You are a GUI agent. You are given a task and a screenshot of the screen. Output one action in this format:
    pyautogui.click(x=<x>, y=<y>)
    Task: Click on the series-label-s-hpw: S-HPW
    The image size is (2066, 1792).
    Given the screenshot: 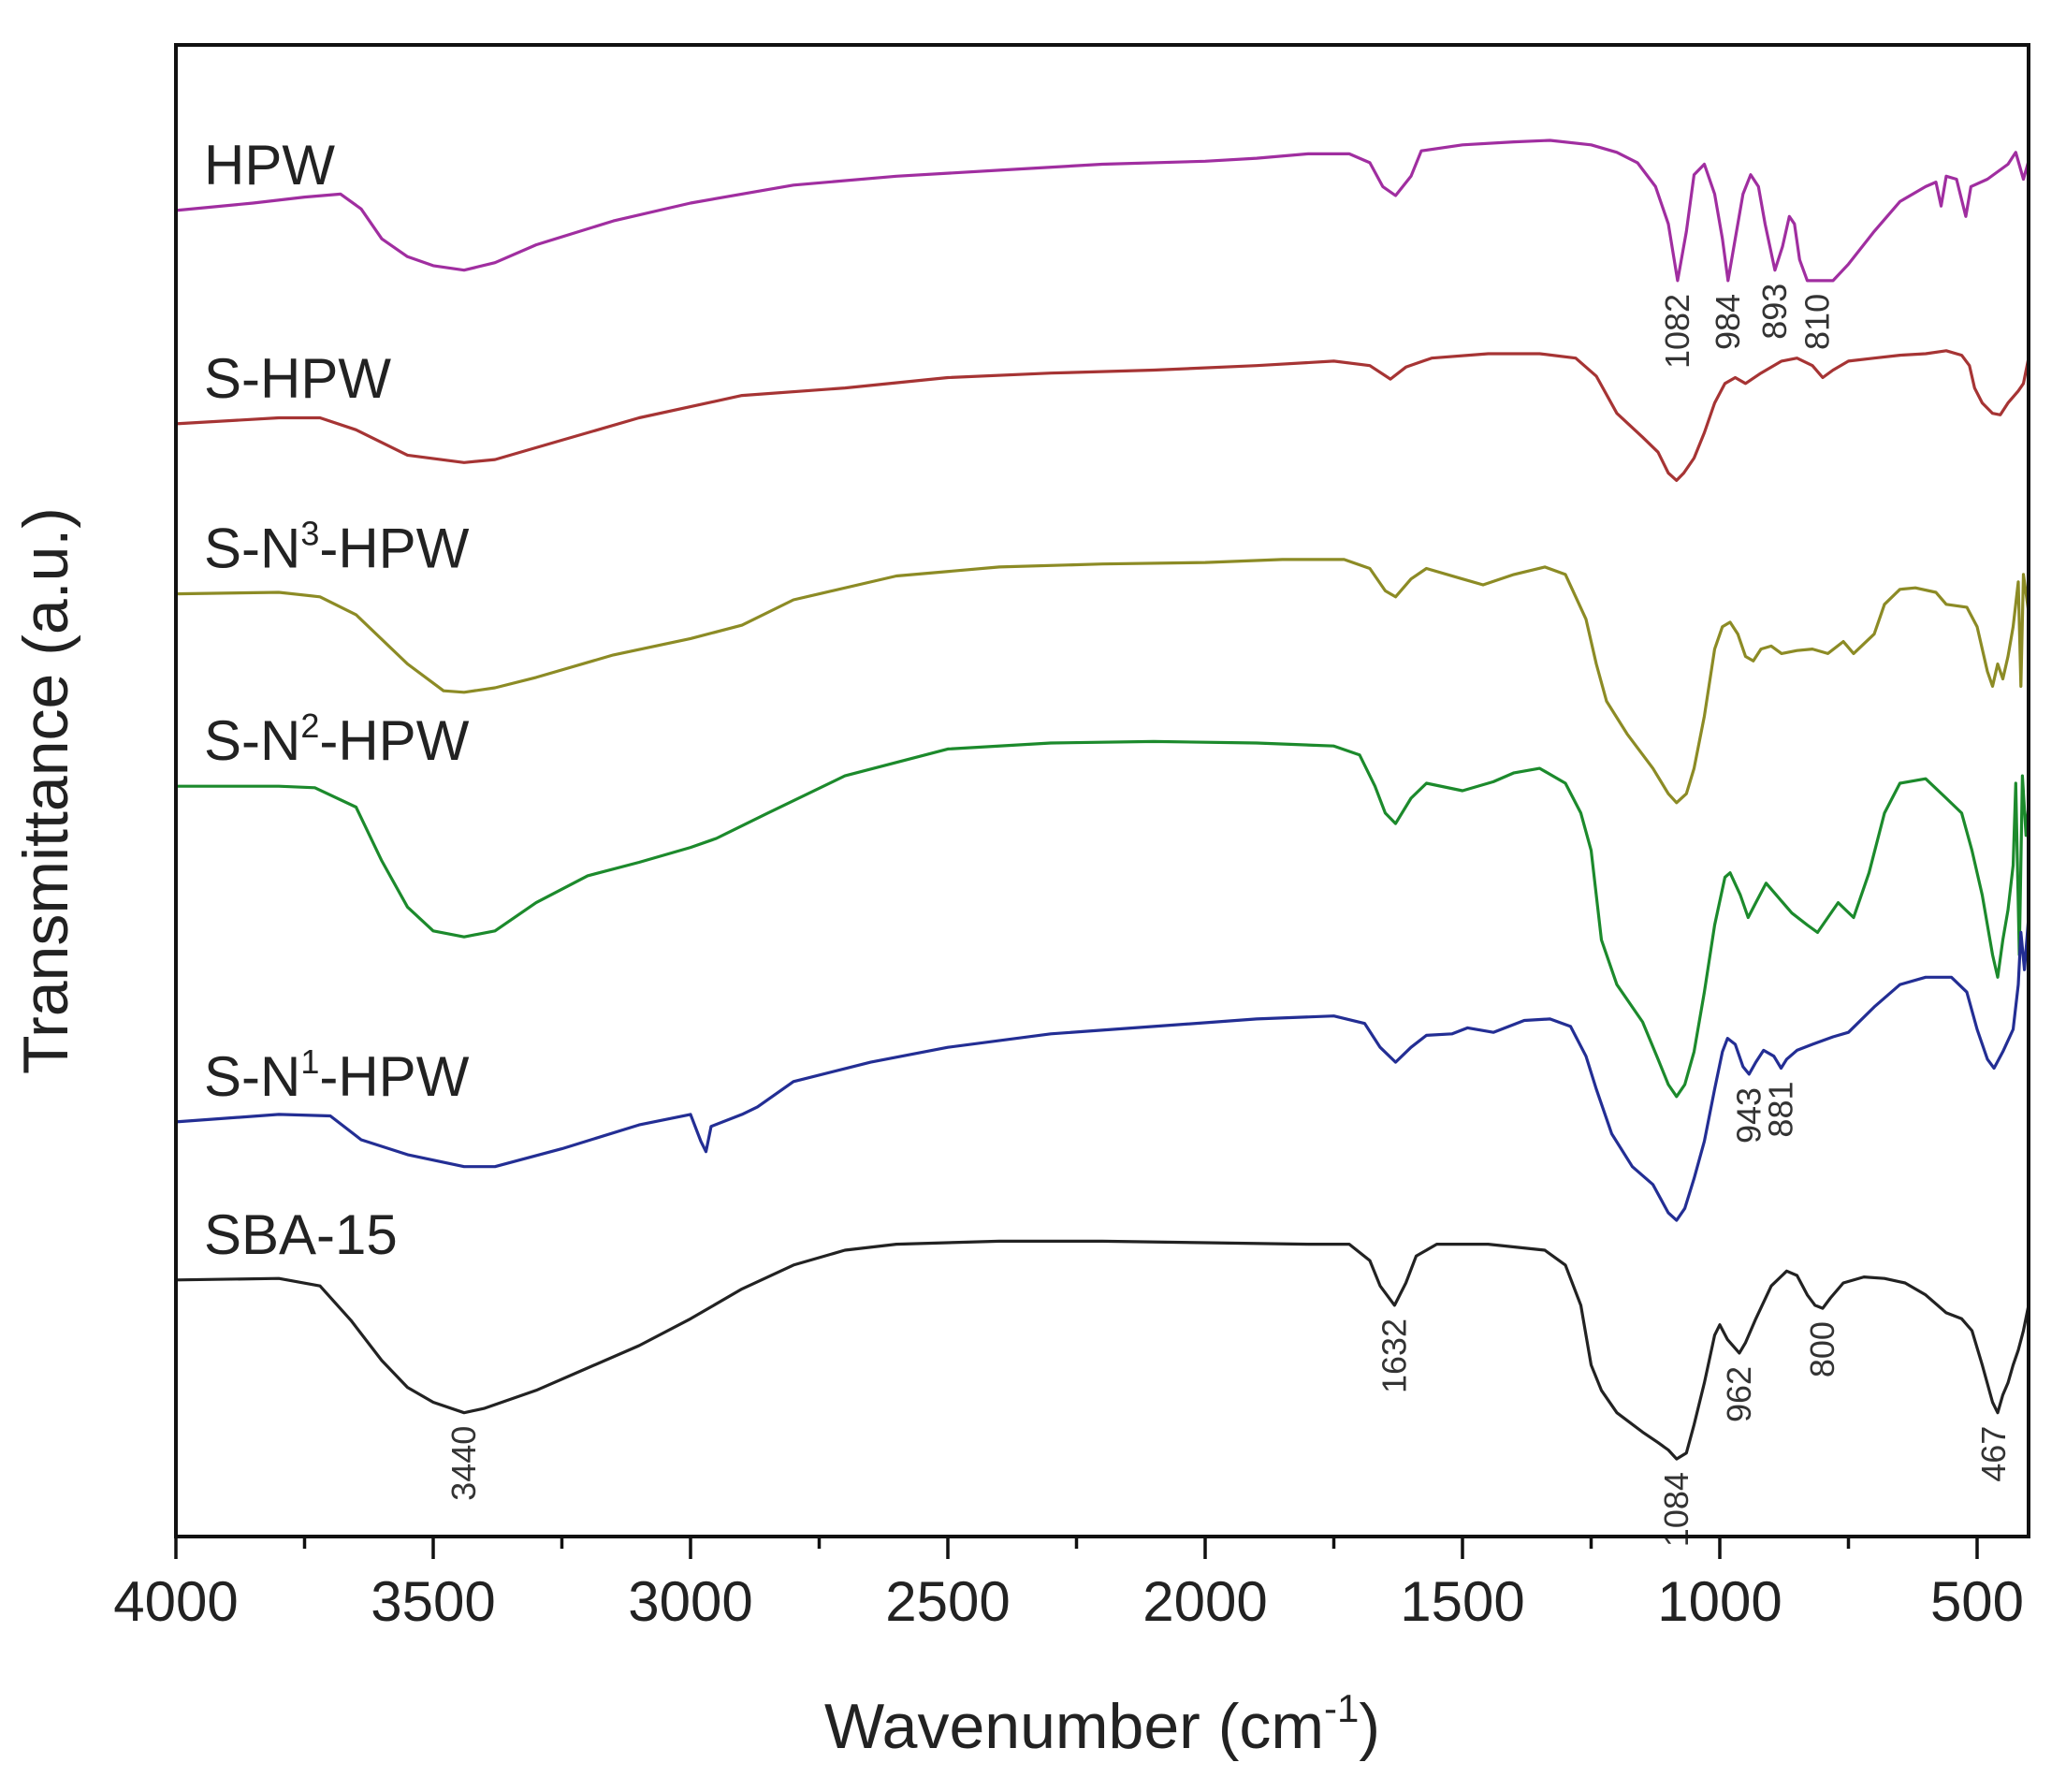 What is the action you would take?
    pyautogui.click(x=298, y=378)
    